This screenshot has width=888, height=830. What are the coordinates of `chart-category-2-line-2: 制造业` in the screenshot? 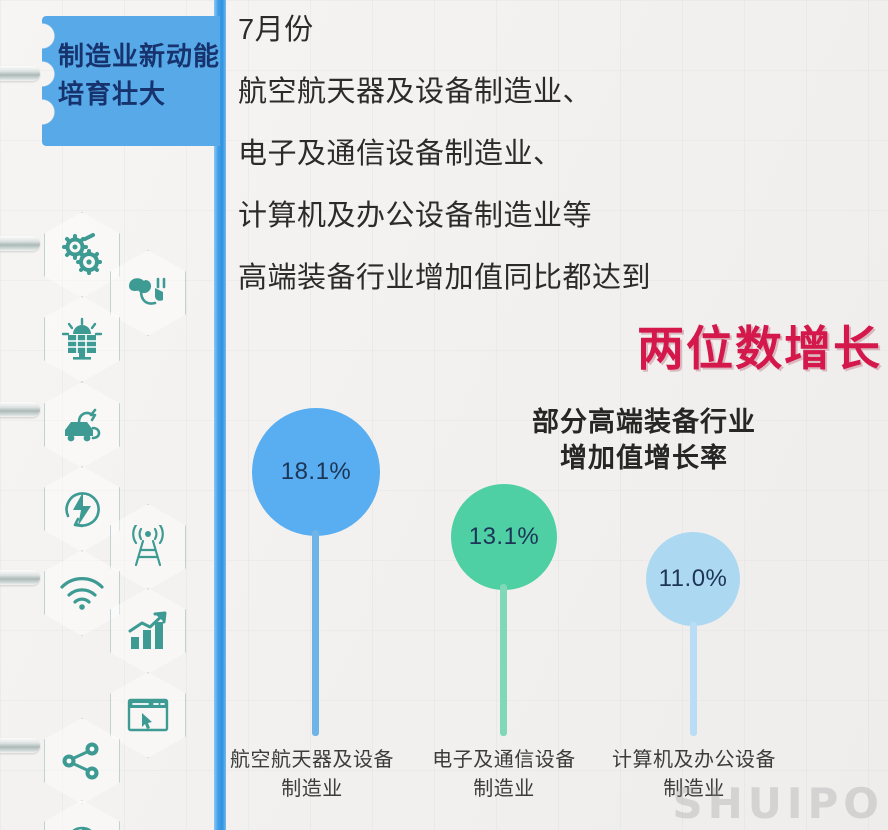 It's located at (694, 789).